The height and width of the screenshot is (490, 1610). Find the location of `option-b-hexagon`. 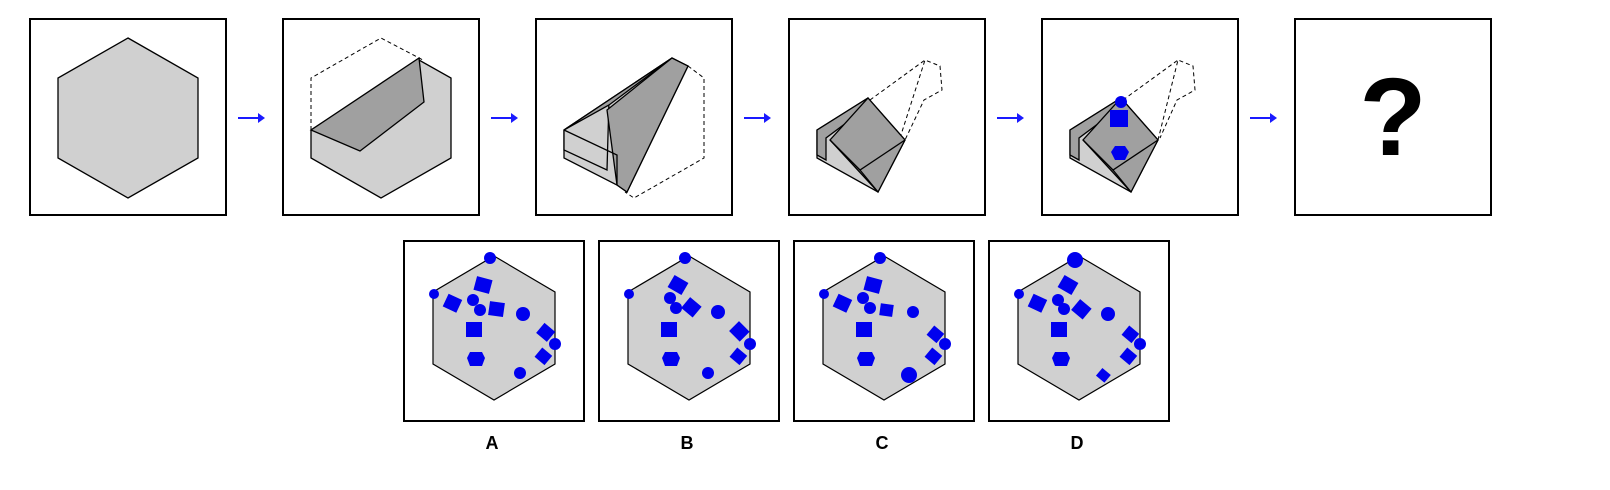

option-b-hexagon is located at coordinates (690, 326).